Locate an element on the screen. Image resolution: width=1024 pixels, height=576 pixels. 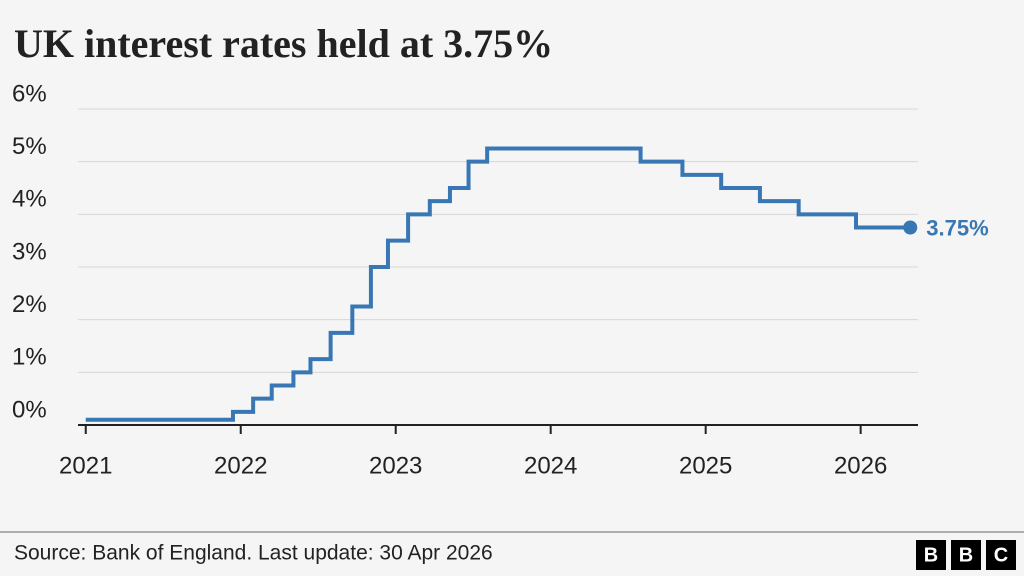
y-tick-label: 1% is located at coordinates (29, 357).